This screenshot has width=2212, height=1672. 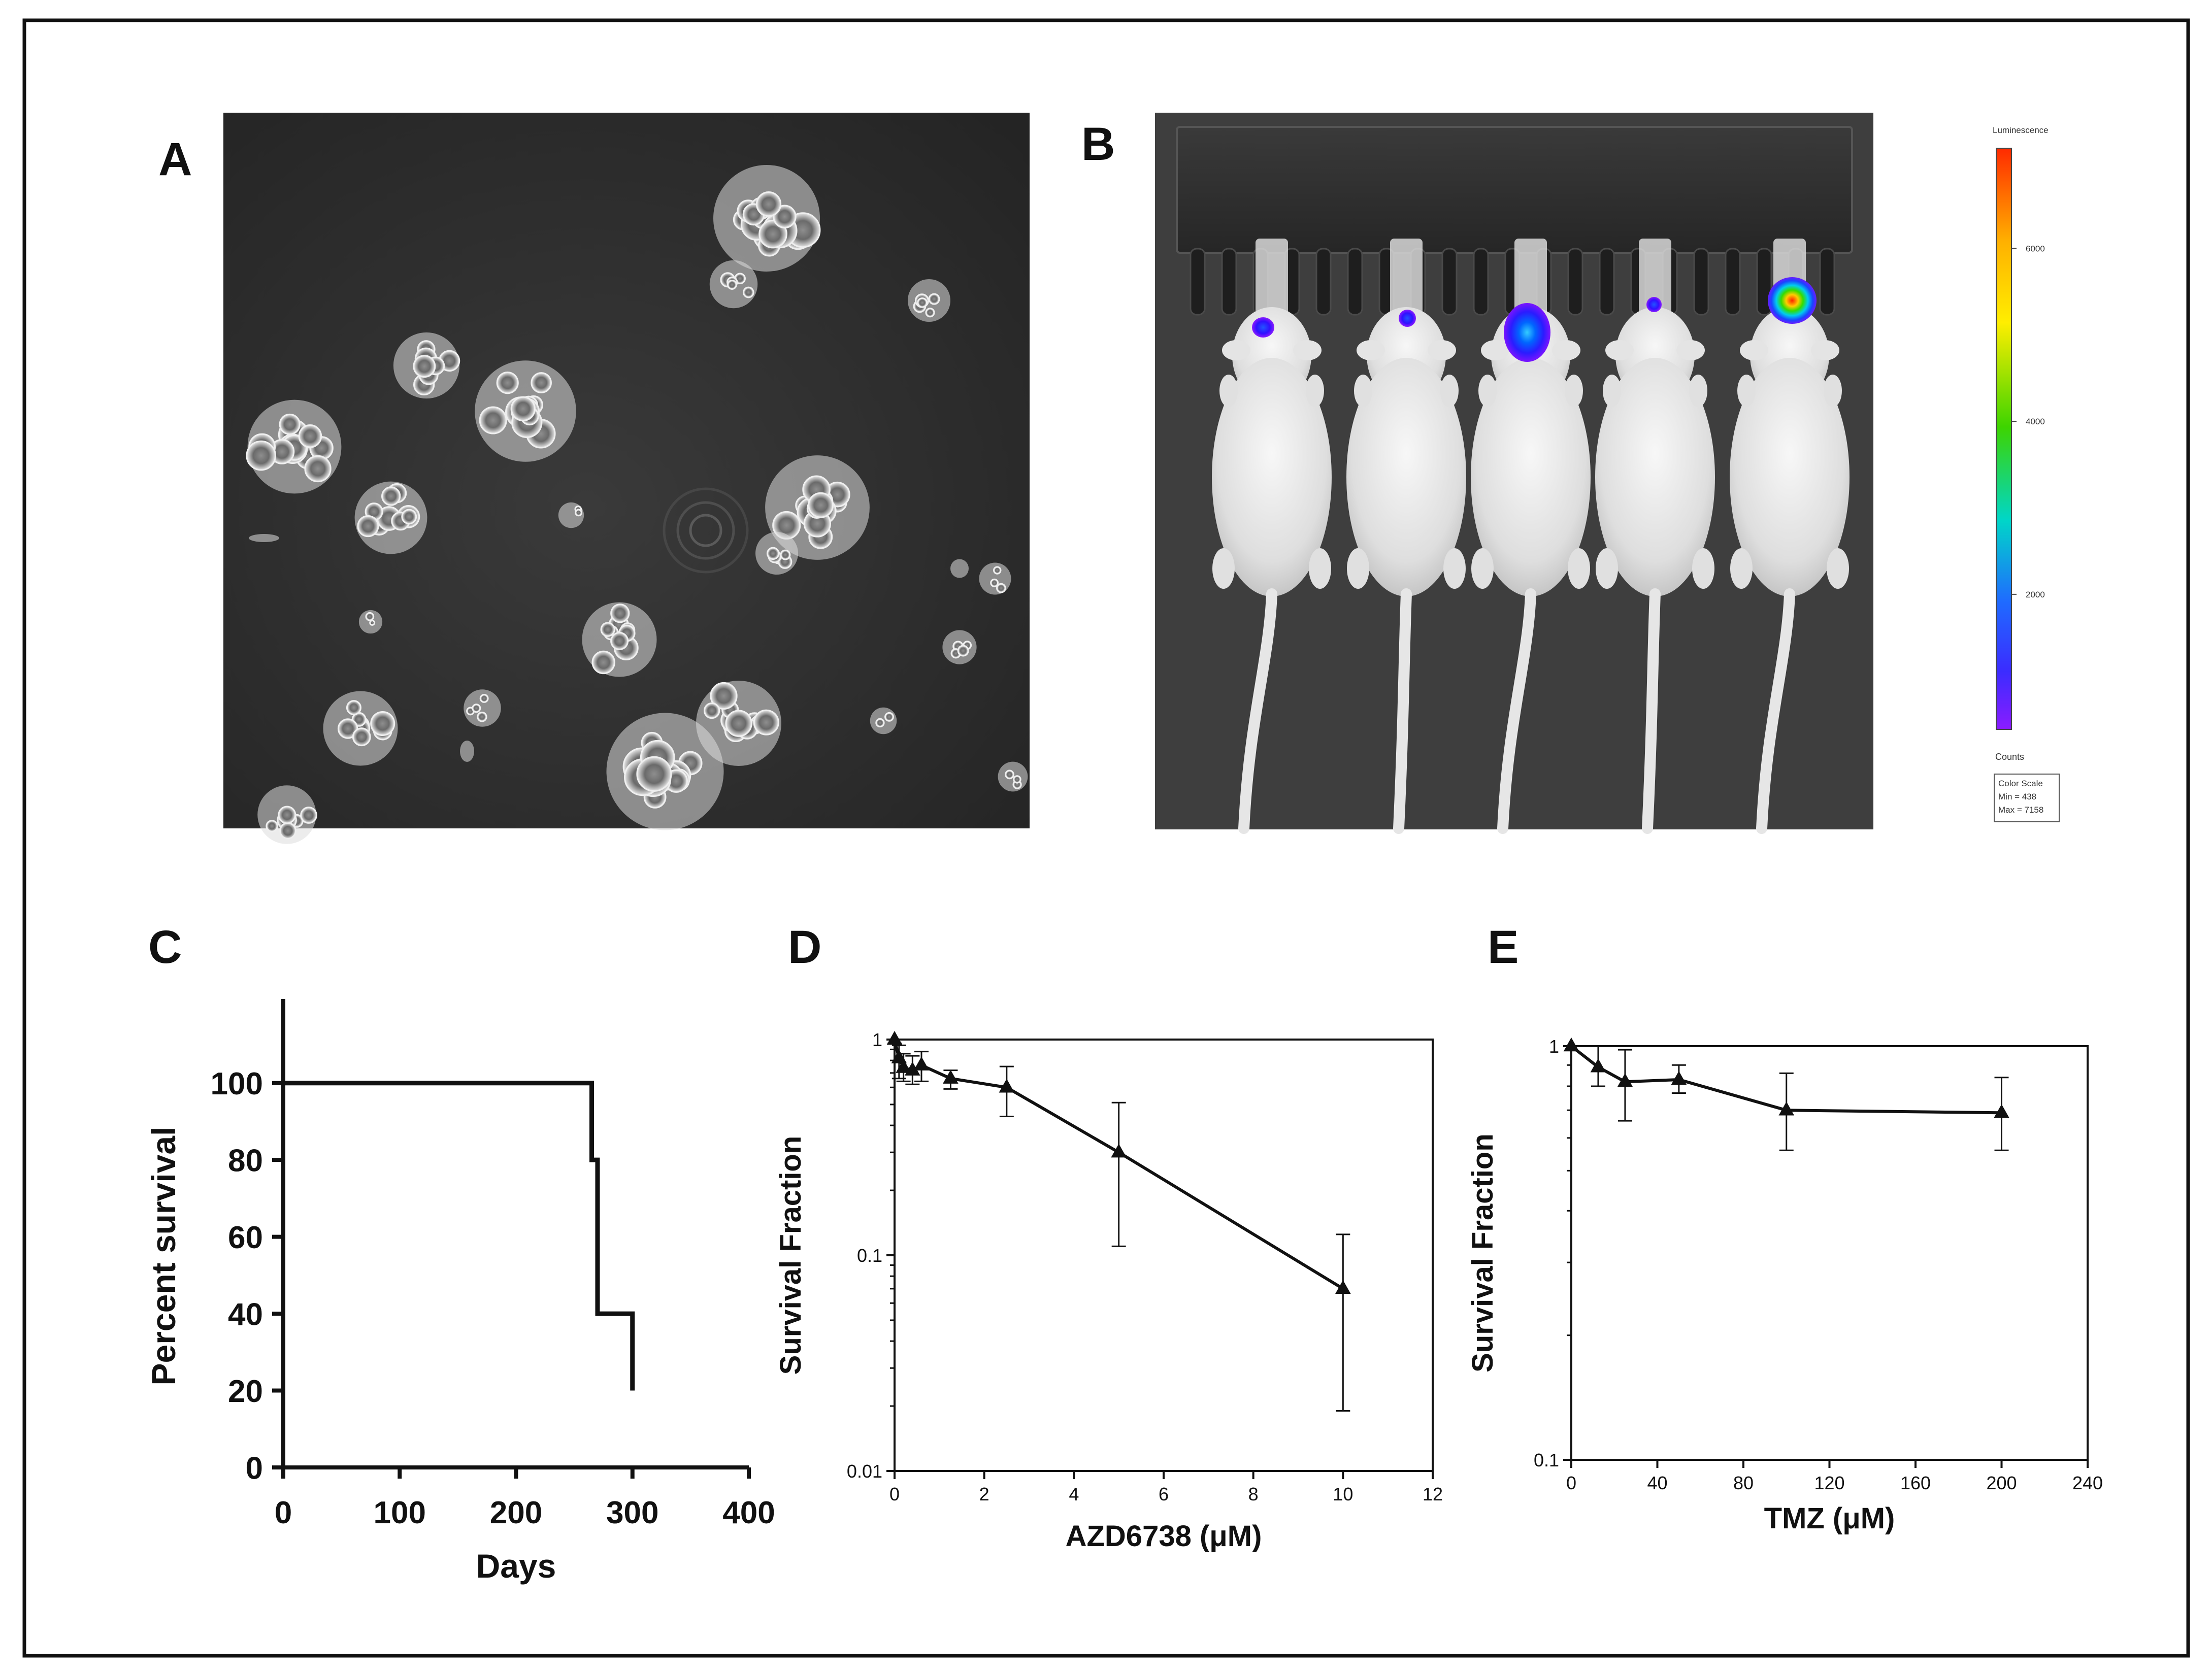 I want to click on x-tick-label: 40, so click(x=1657, y=1483).